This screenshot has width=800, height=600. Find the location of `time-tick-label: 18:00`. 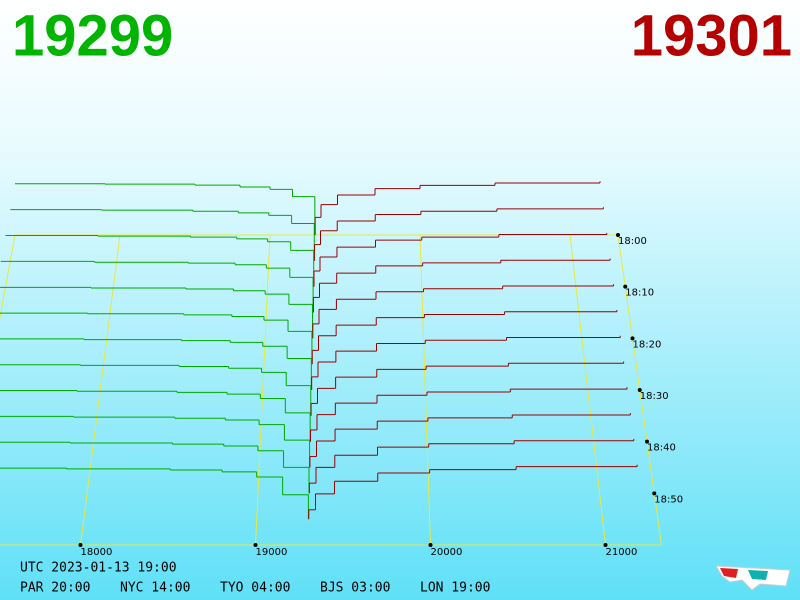

time-tick-label: 18:00 is located at coordinates (632, 241).